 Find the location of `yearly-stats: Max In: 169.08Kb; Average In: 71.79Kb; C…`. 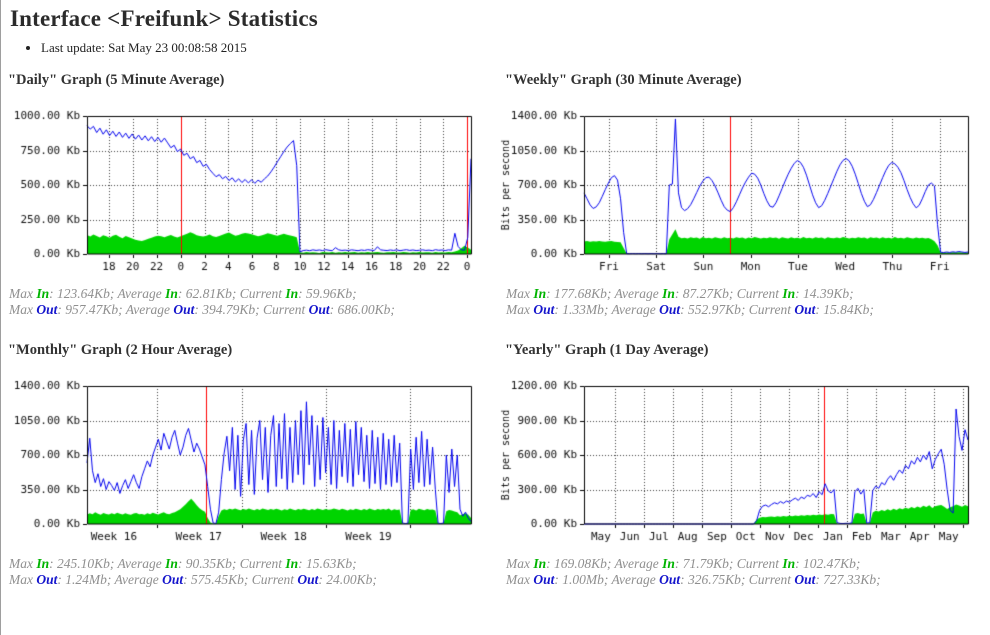

yearly-stats: Max In: 169.08Kb; Average In: 71.79Kb; C… is located at coordinates (748, 572).